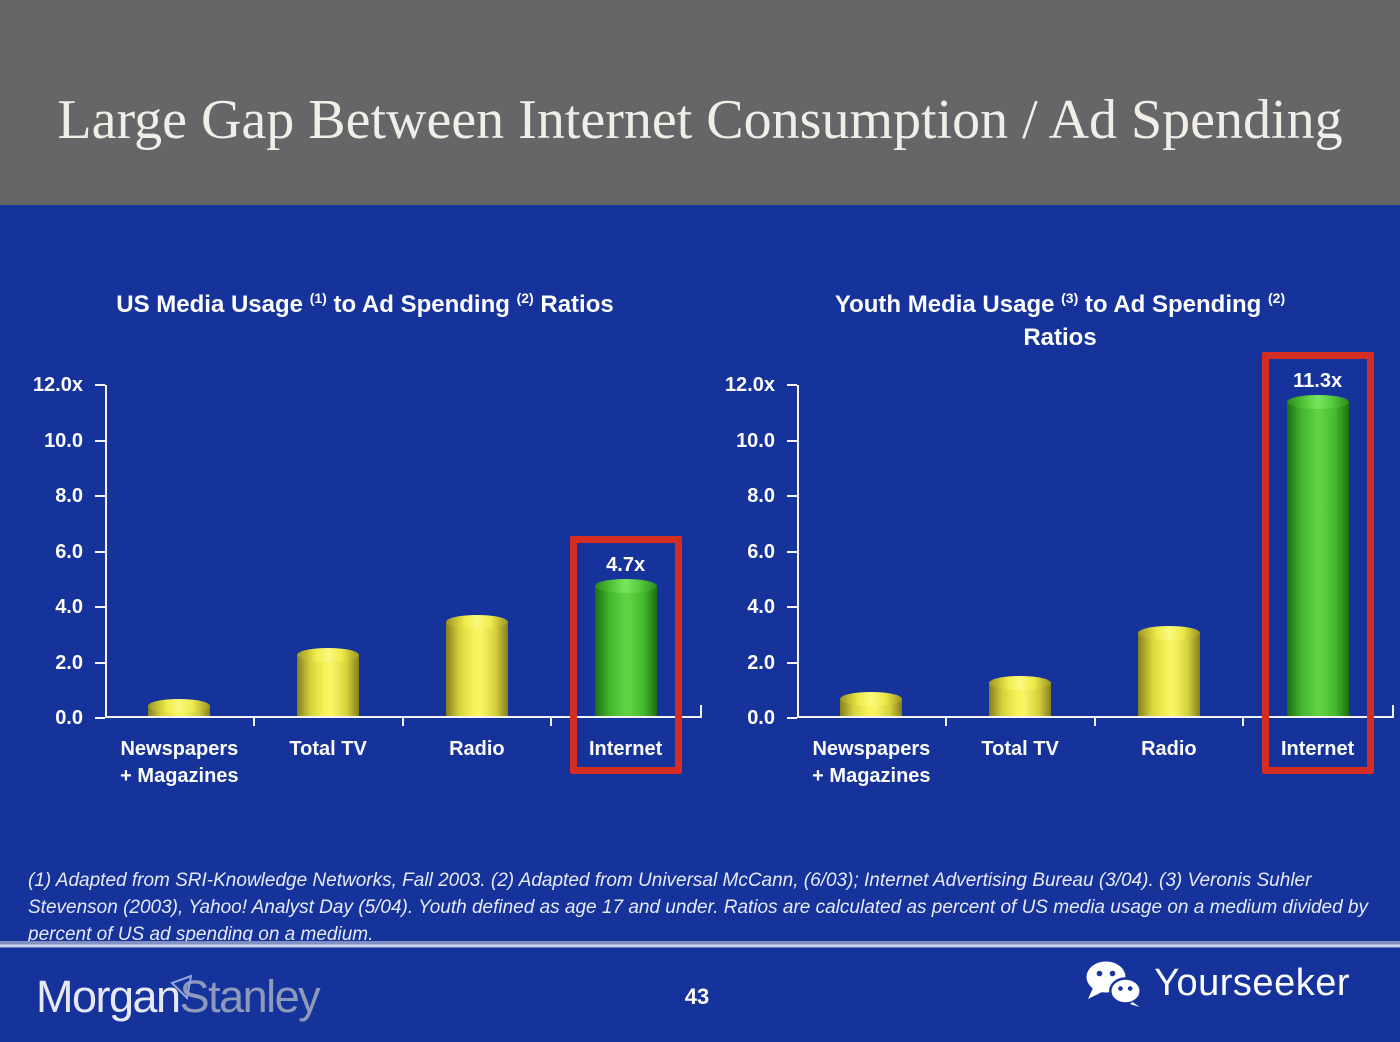 This screenshot has width=1400, height=1042. I want to click on yourseeker-logo: Yourseeker, so click(1217, 983).